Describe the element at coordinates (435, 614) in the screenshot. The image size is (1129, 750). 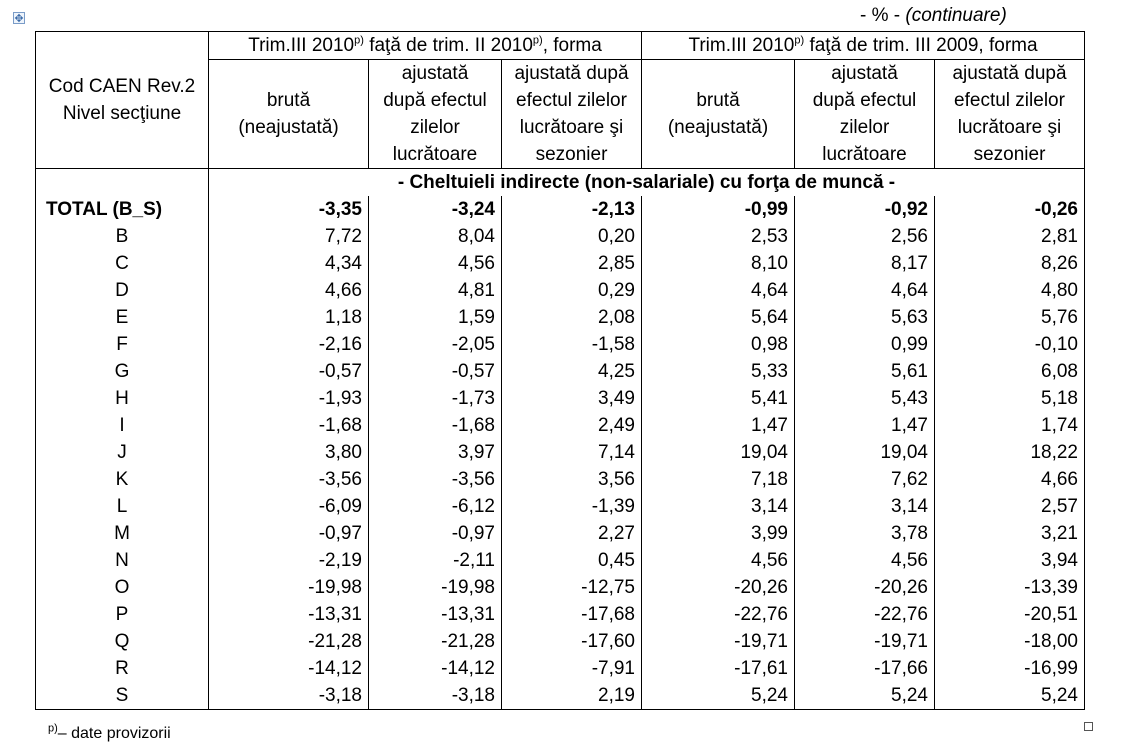
I see `row-value: -13,31` at that location.